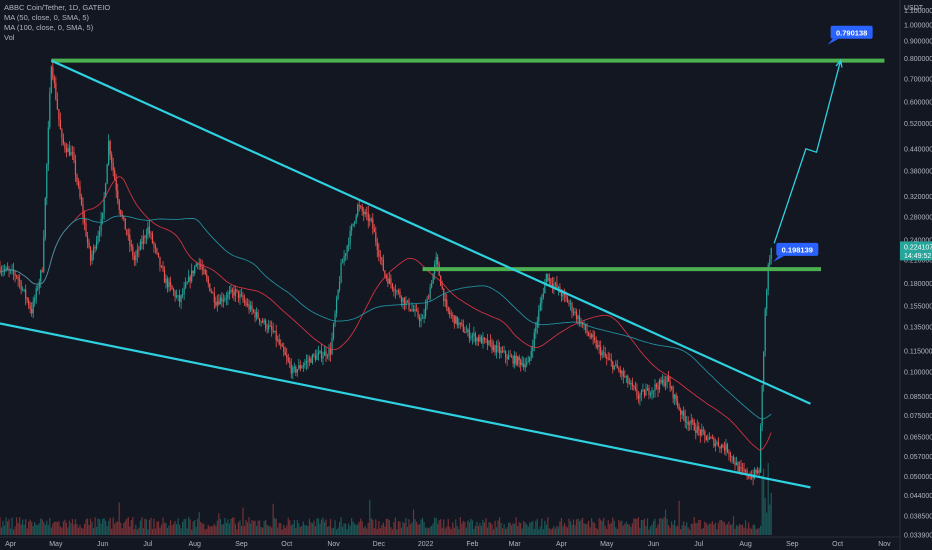  Describe the element at coordinates (286, 544) in the screenshot. I see `x-tick-label: Oct` at that location.